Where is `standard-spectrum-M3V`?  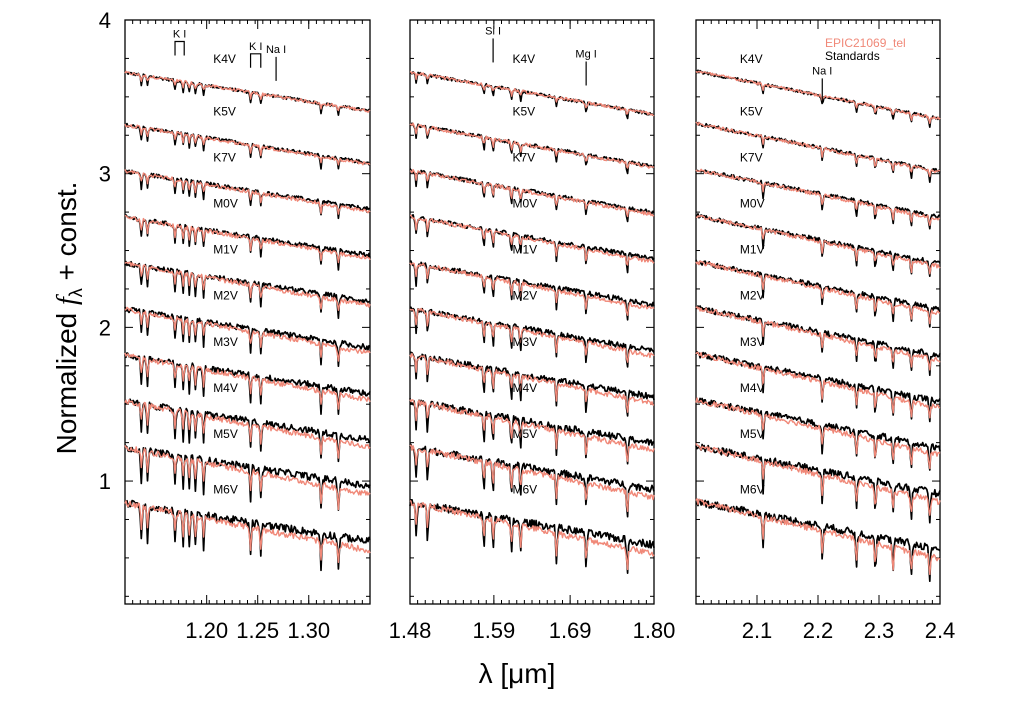 standard-spectrum-M3V is located at coordinates (818, 386).